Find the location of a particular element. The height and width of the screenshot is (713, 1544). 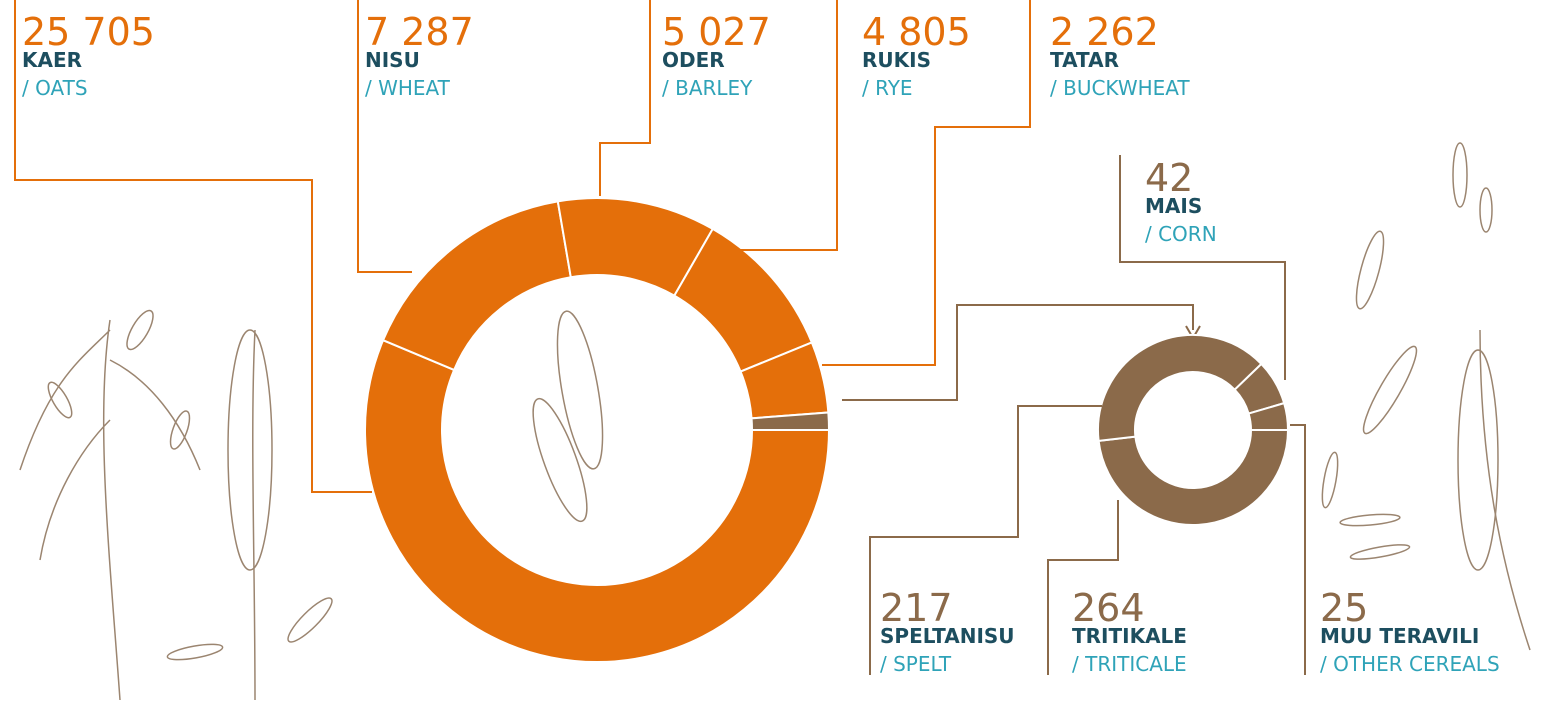

connector is located at coordinates (1018, 352).